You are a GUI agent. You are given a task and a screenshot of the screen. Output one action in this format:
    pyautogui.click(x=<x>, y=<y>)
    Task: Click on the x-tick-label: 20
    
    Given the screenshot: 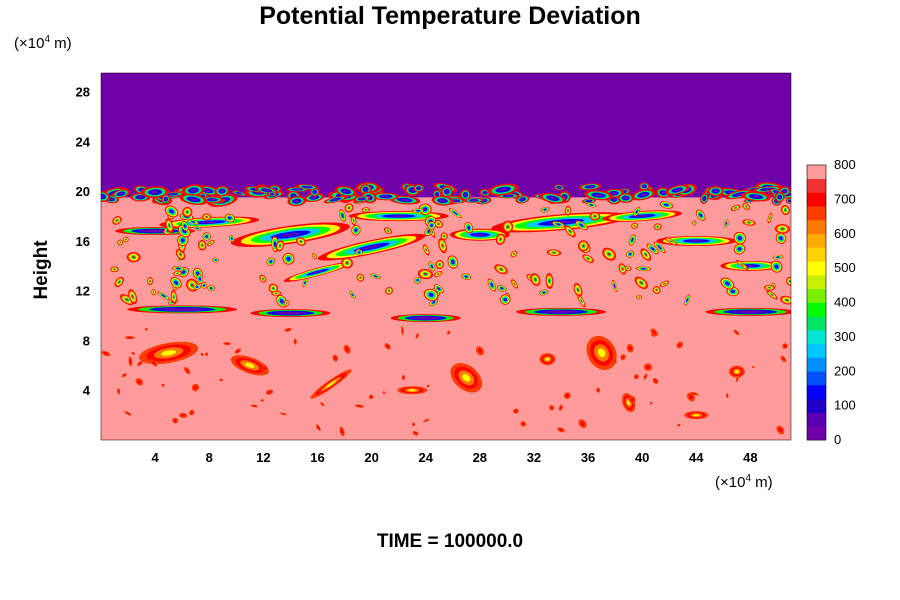 What is the action you would take?
    pyautogui.click(x=371, y=457)
    